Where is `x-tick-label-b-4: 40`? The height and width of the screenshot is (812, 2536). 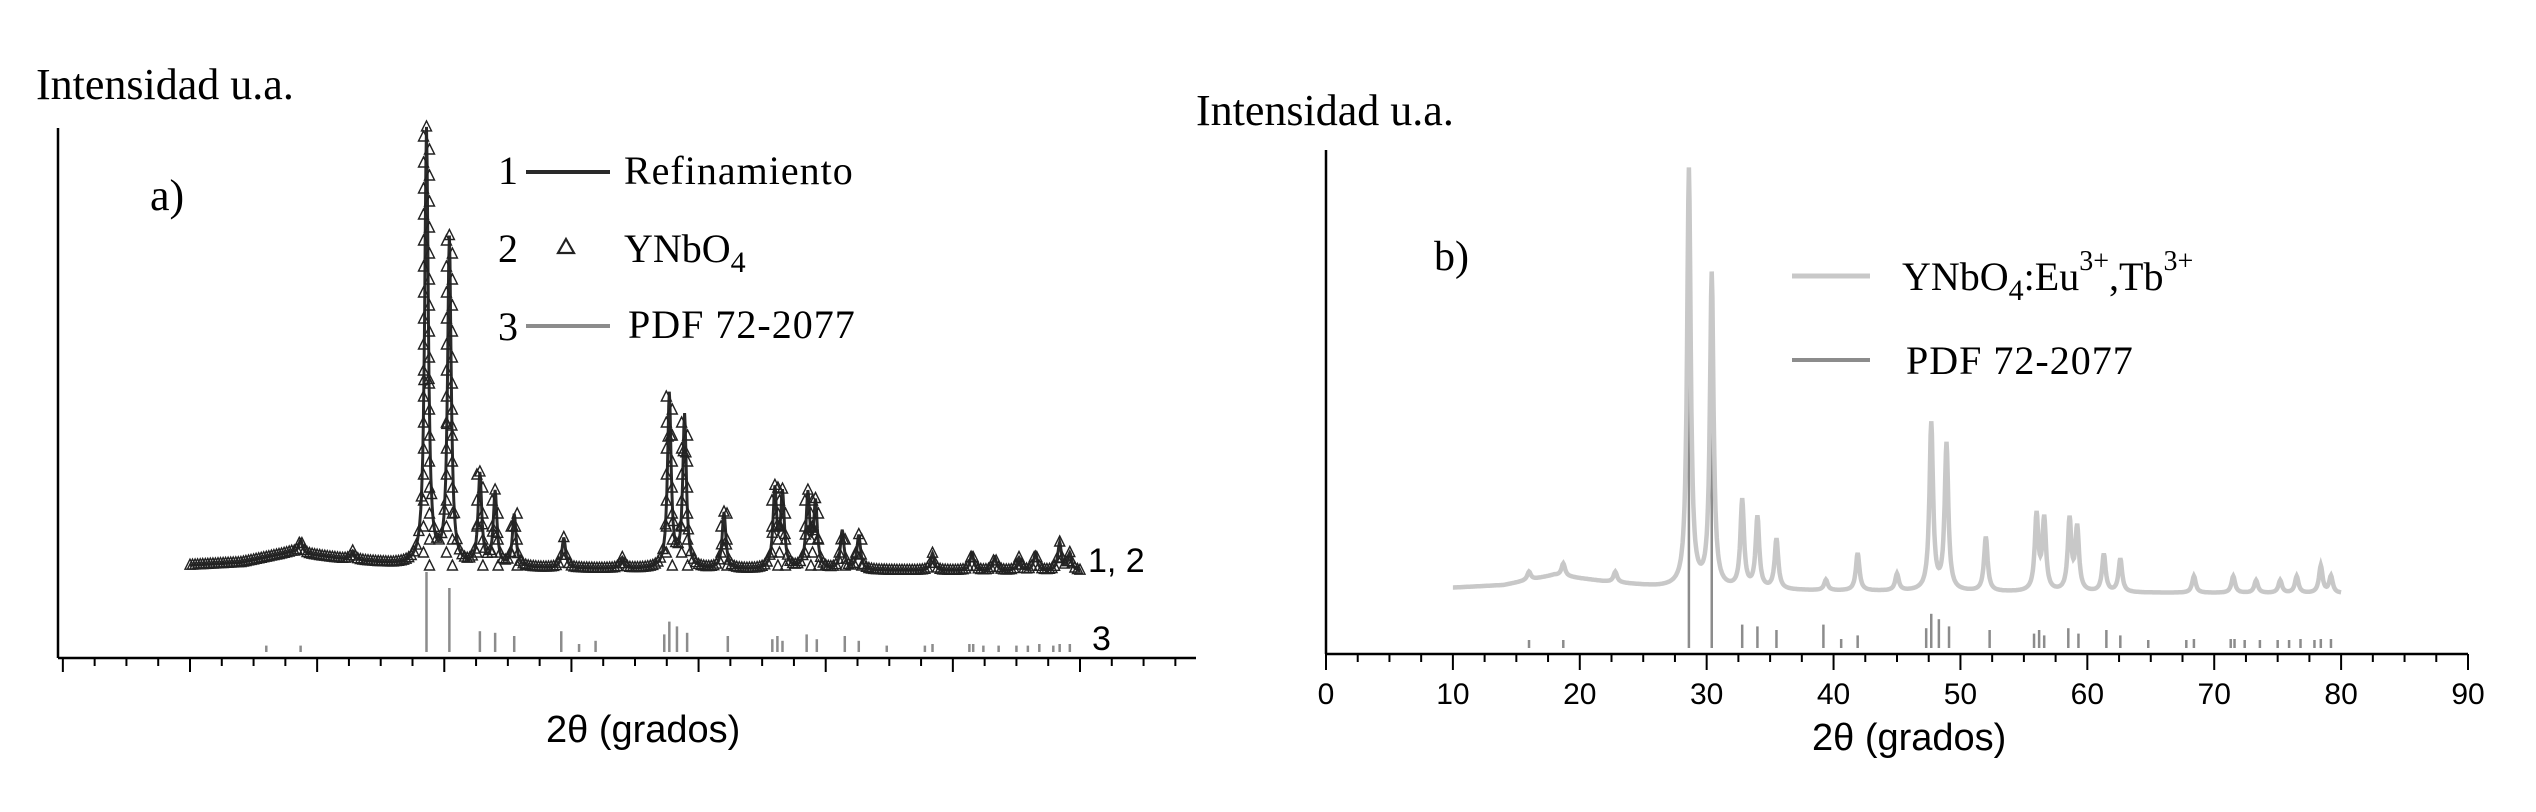
x-tick-label-b-4: 40 is located at coordinates (1833, 694).